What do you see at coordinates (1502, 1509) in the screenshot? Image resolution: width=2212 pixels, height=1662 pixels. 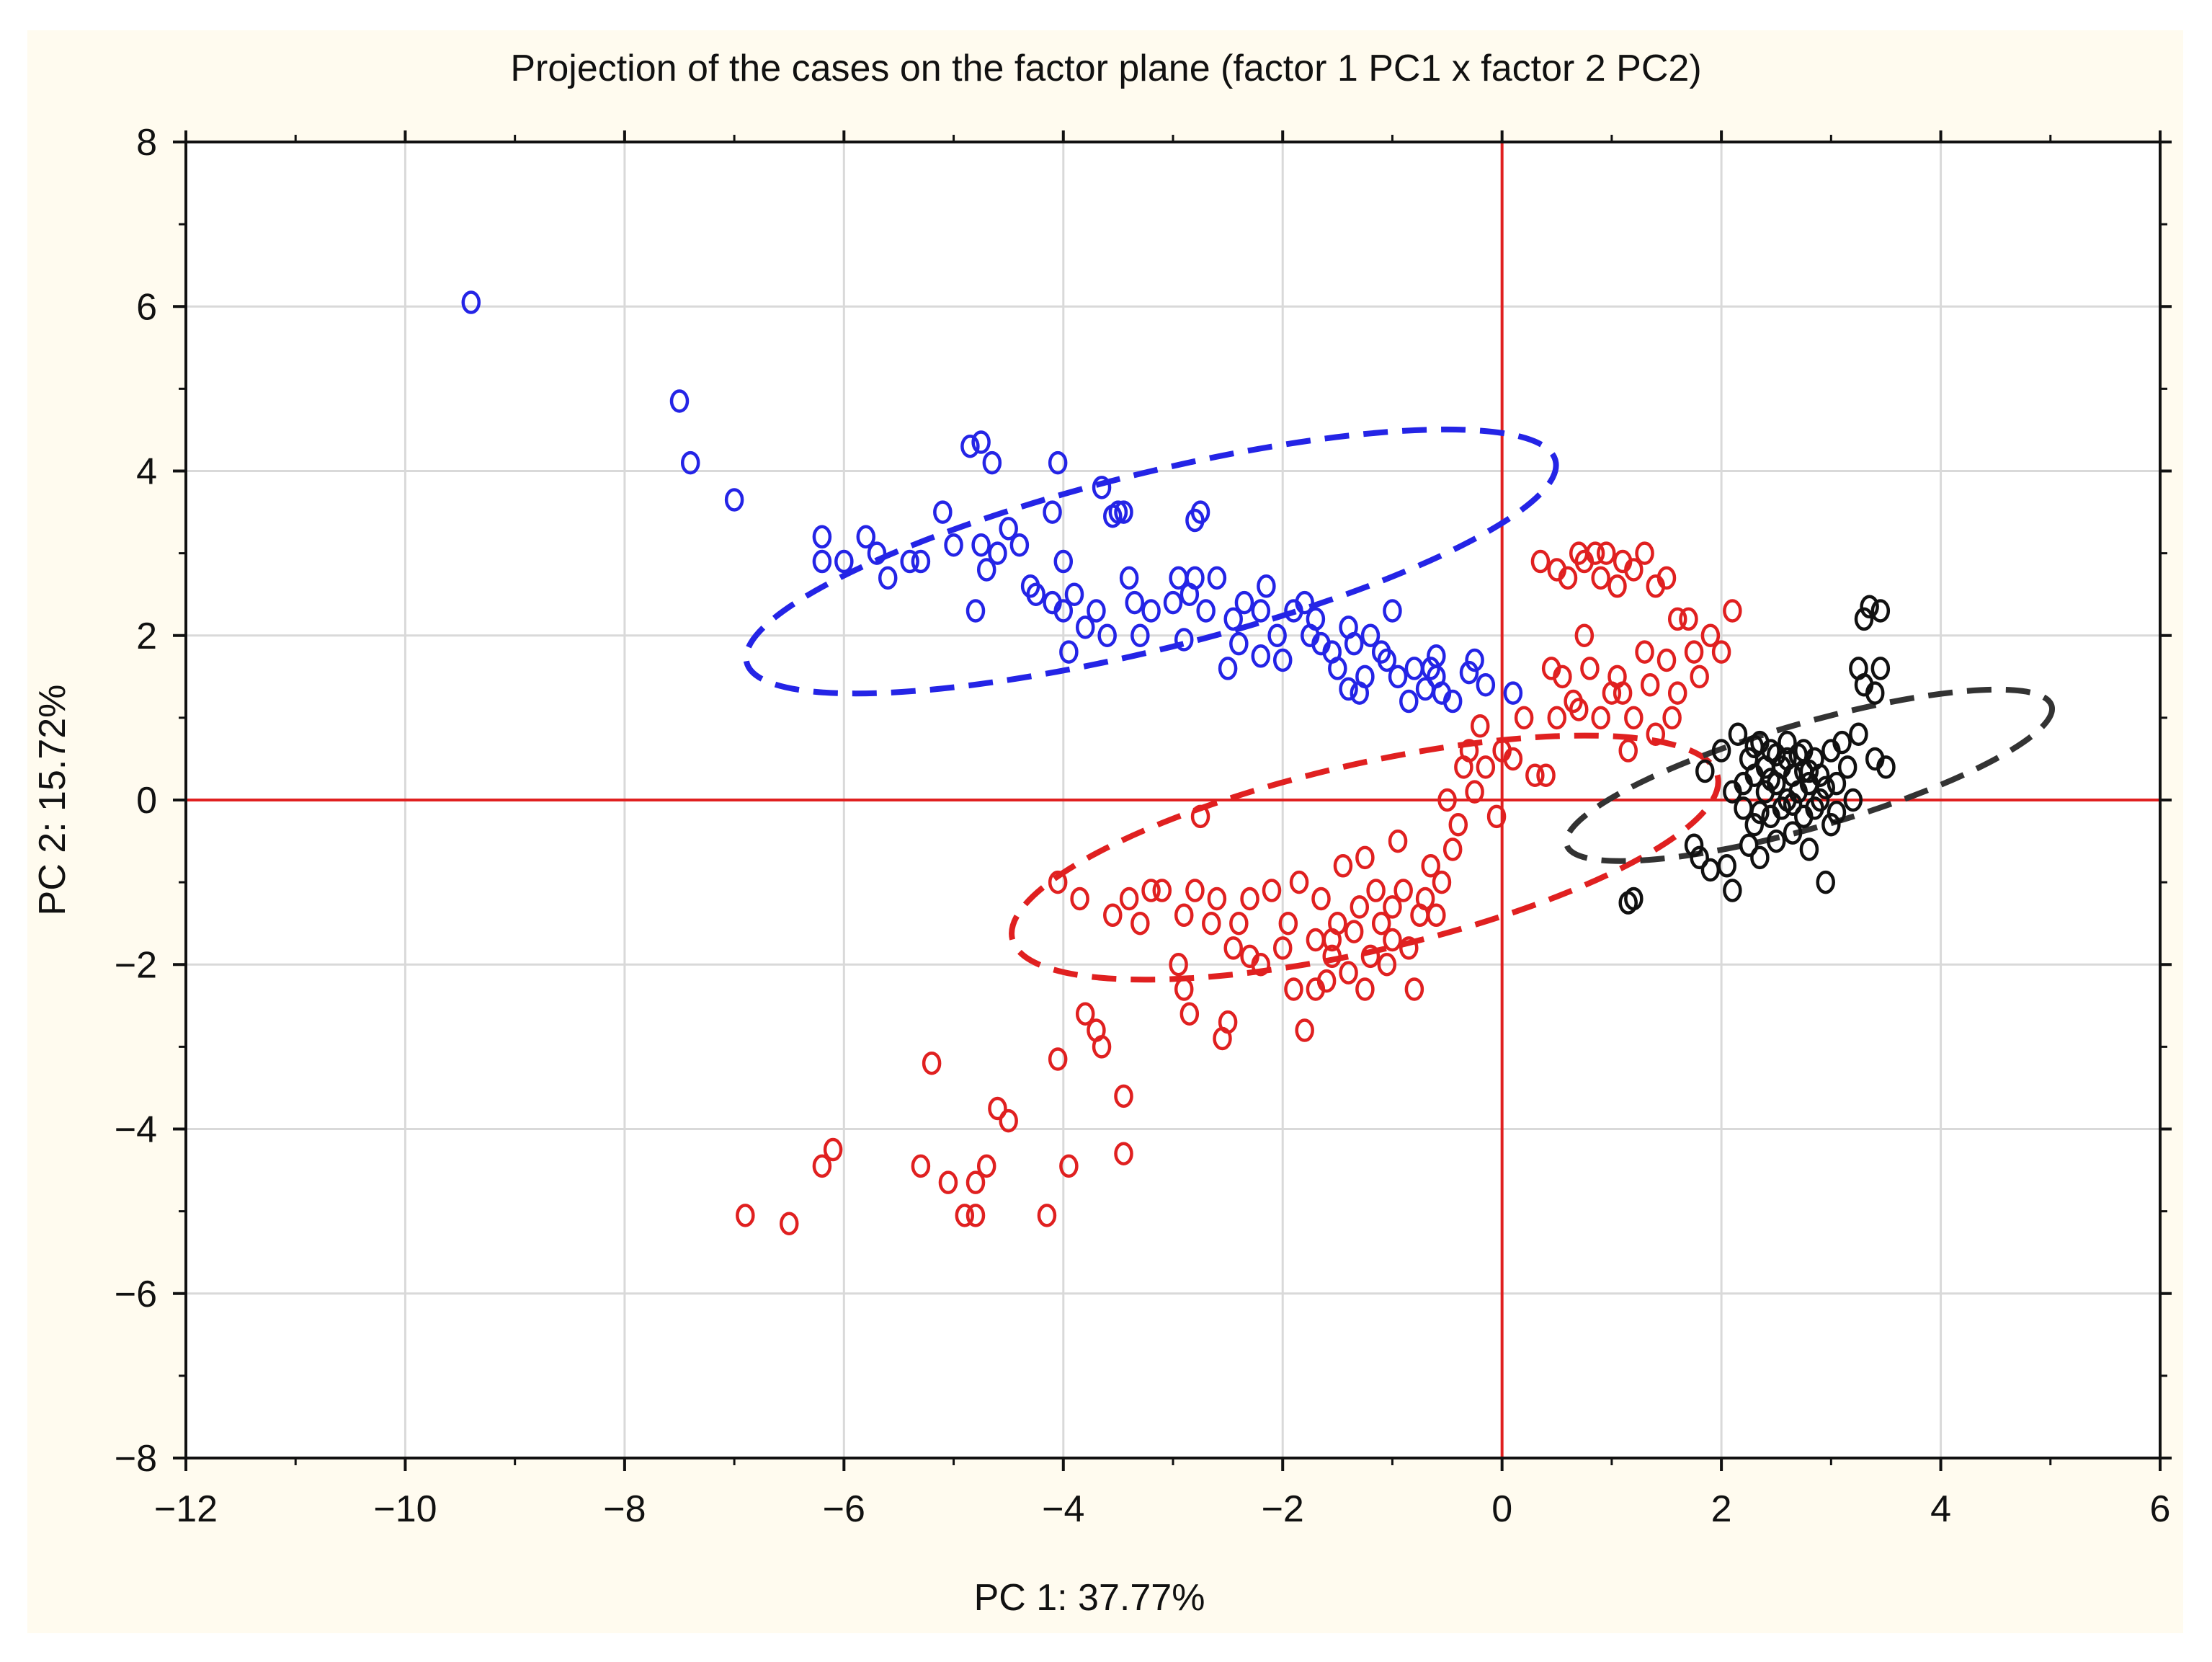 I see `x-tick-label: 0` at bounding box center [1502, 1509].